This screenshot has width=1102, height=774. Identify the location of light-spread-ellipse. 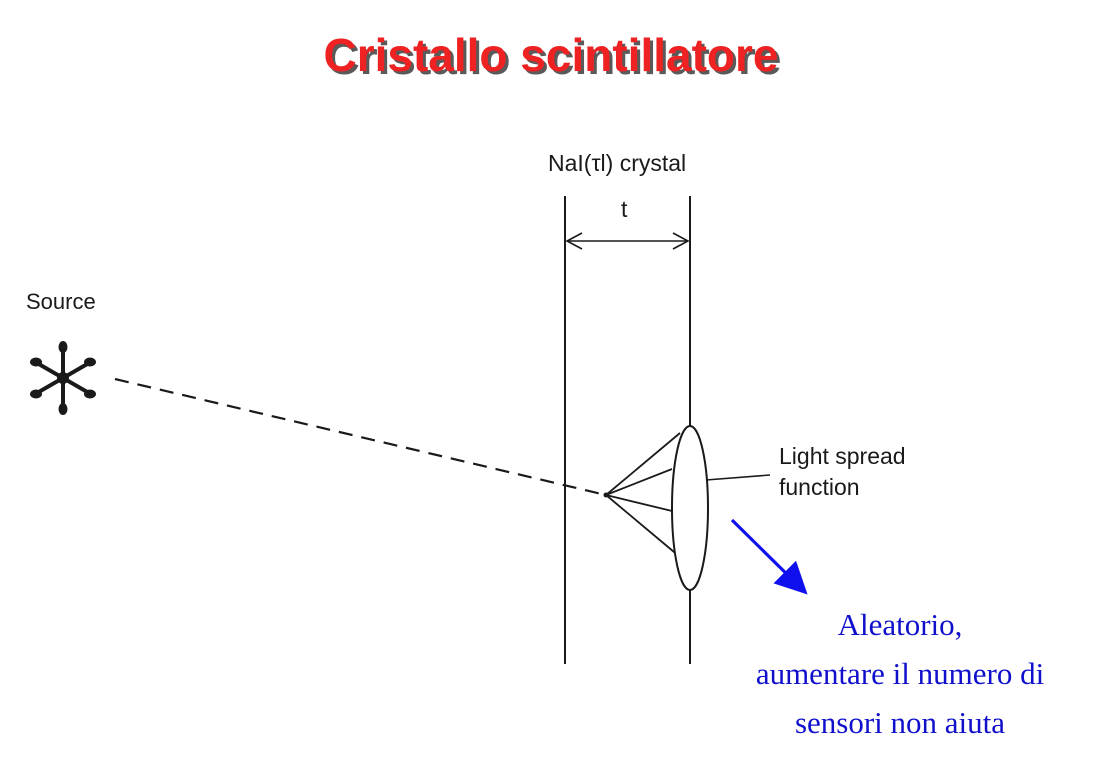
(690, 508).